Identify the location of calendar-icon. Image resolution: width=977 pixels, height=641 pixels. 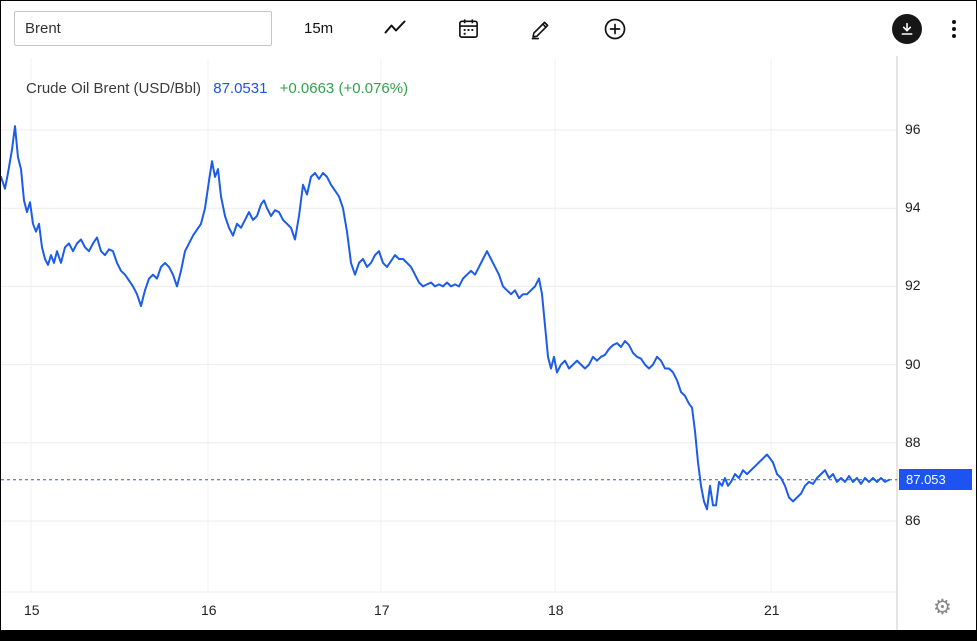
(469, 28).